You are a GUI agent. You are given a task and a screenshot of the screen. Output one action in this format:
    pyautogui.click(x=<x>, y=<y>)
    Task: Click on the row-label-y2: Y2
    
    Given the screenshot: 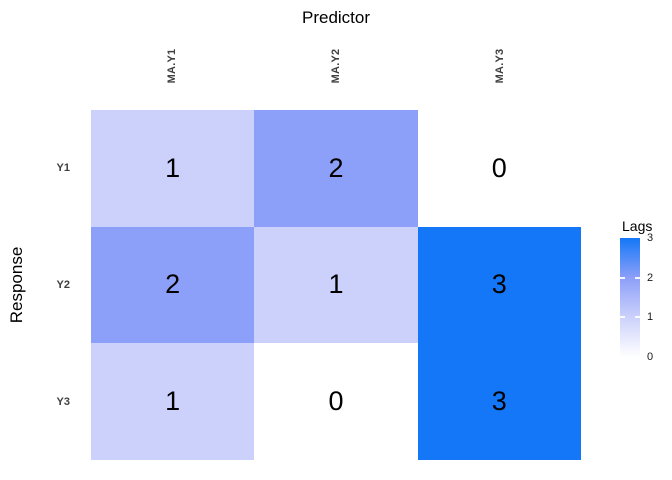 What is the action you would take?
    pyautogui.click(x=63, y=285)
    